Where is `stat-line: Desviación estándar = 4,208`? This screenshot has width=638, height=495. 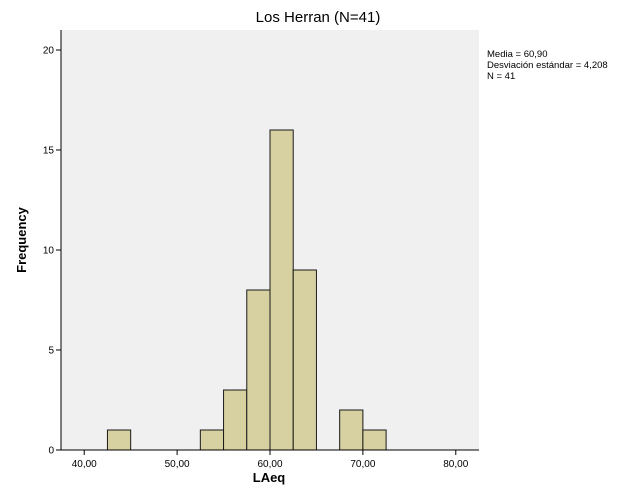
stat-line: Desviación estándar = 4,208 is located at coordinates (547, 65).